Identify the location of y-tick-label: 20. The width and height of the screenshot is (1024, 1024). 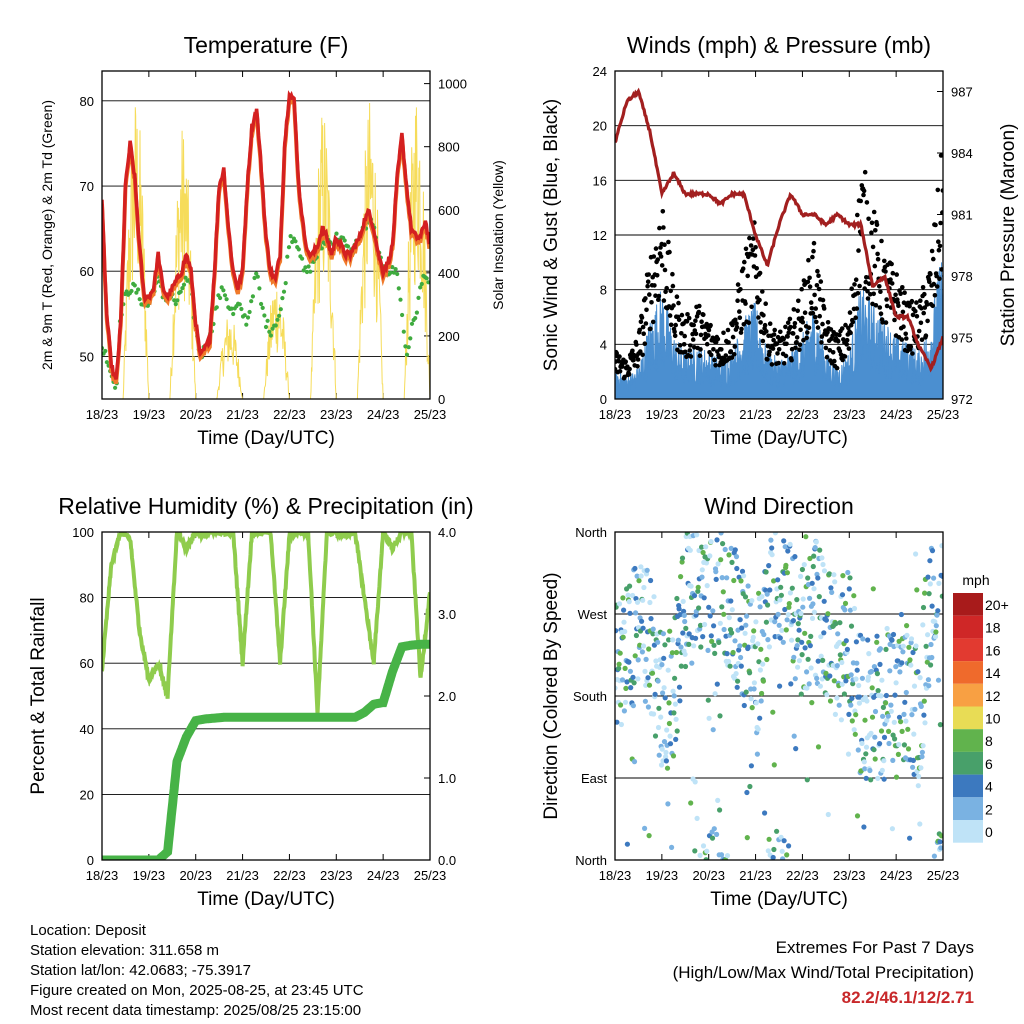
(87, 794).